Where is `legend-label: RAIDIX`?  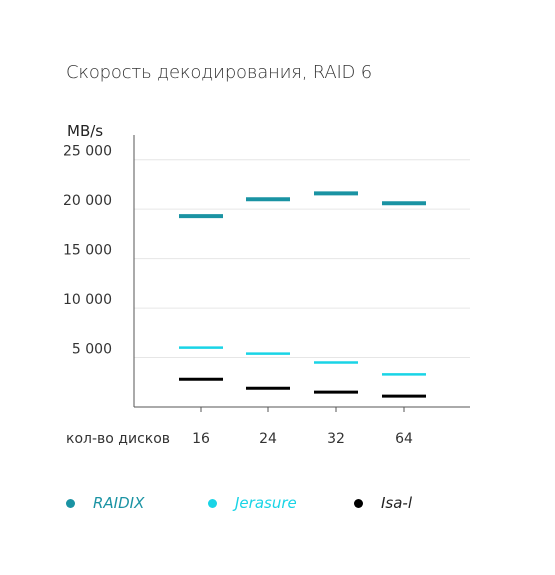 legend-label: RAIDIX is located at coordinates (119, 503).